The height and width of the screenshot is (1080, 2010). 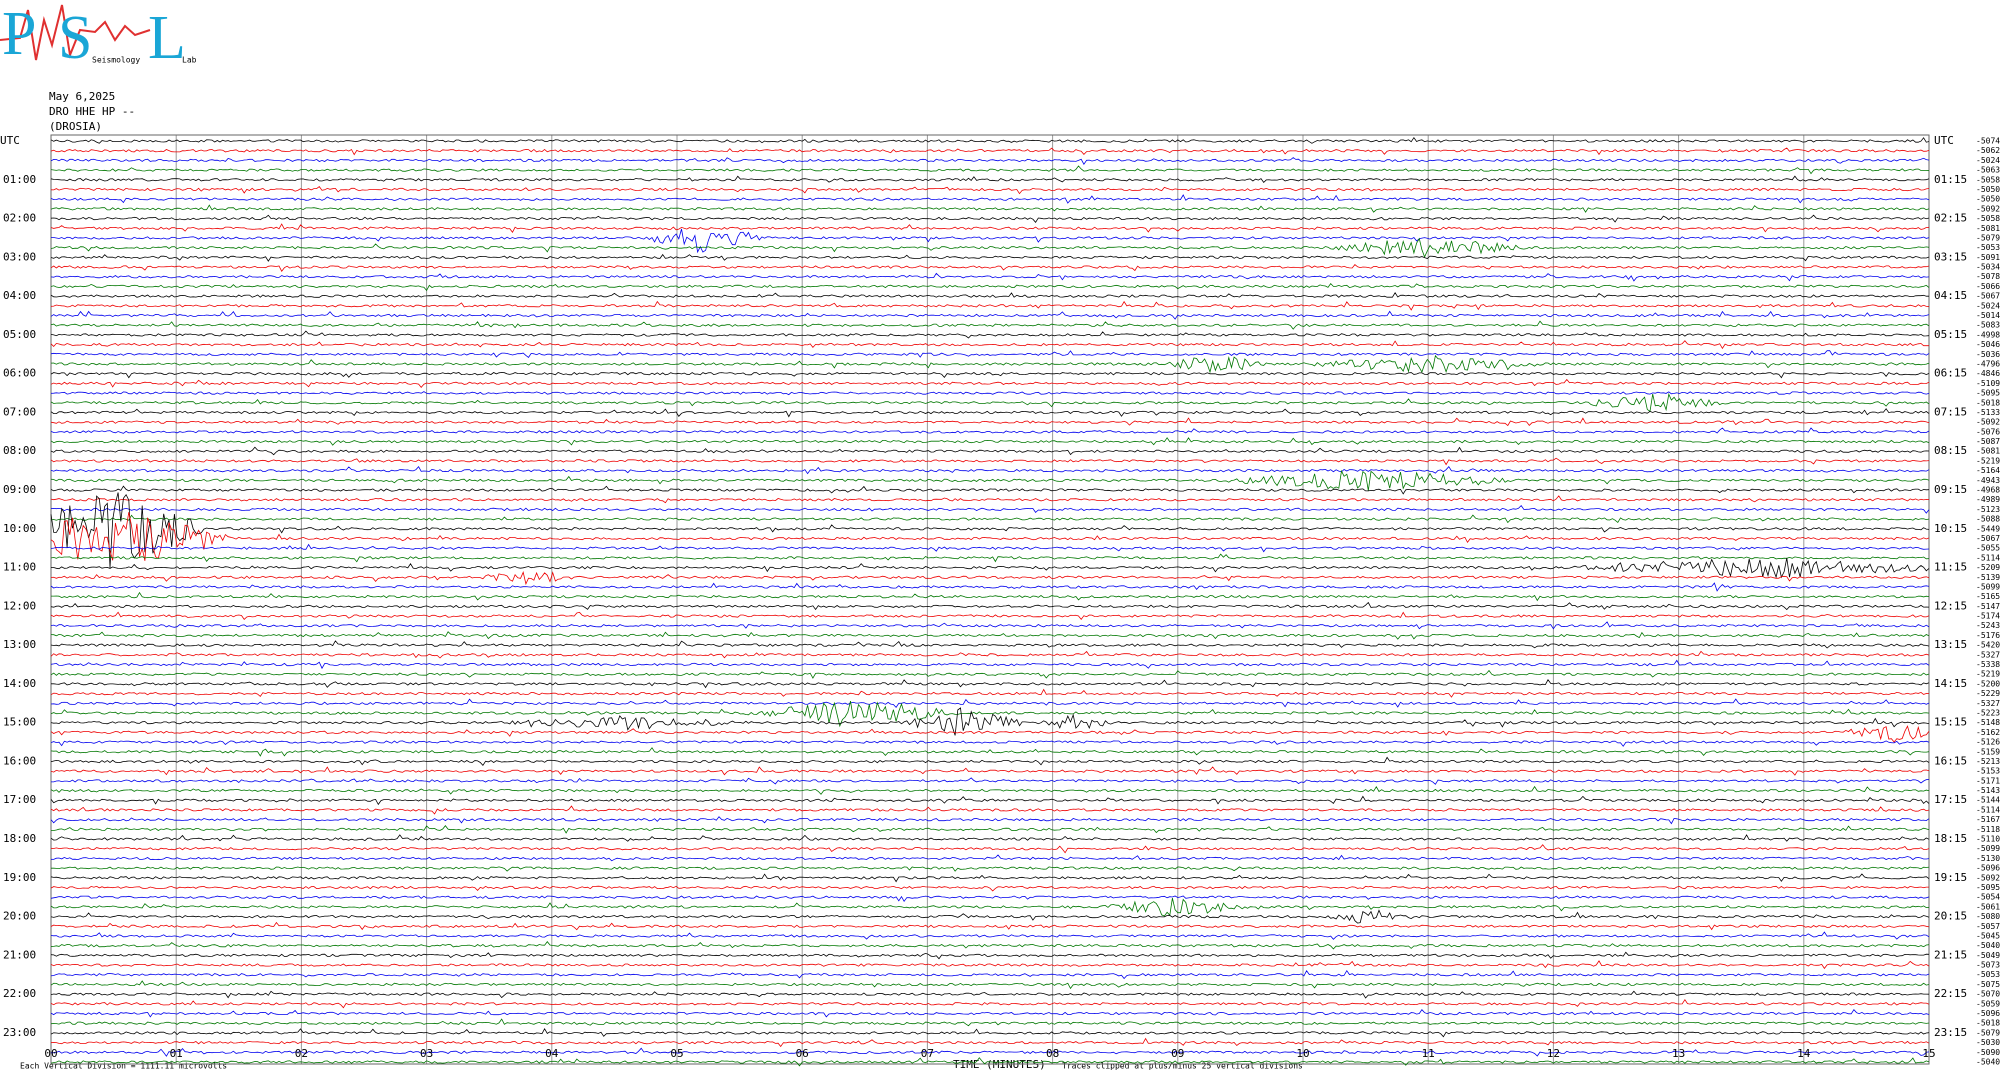 What do you see at coordinates (1950, 838) in the screenshot?
I see `right-time-label: 18:15` at bounding box center [1950, 838].